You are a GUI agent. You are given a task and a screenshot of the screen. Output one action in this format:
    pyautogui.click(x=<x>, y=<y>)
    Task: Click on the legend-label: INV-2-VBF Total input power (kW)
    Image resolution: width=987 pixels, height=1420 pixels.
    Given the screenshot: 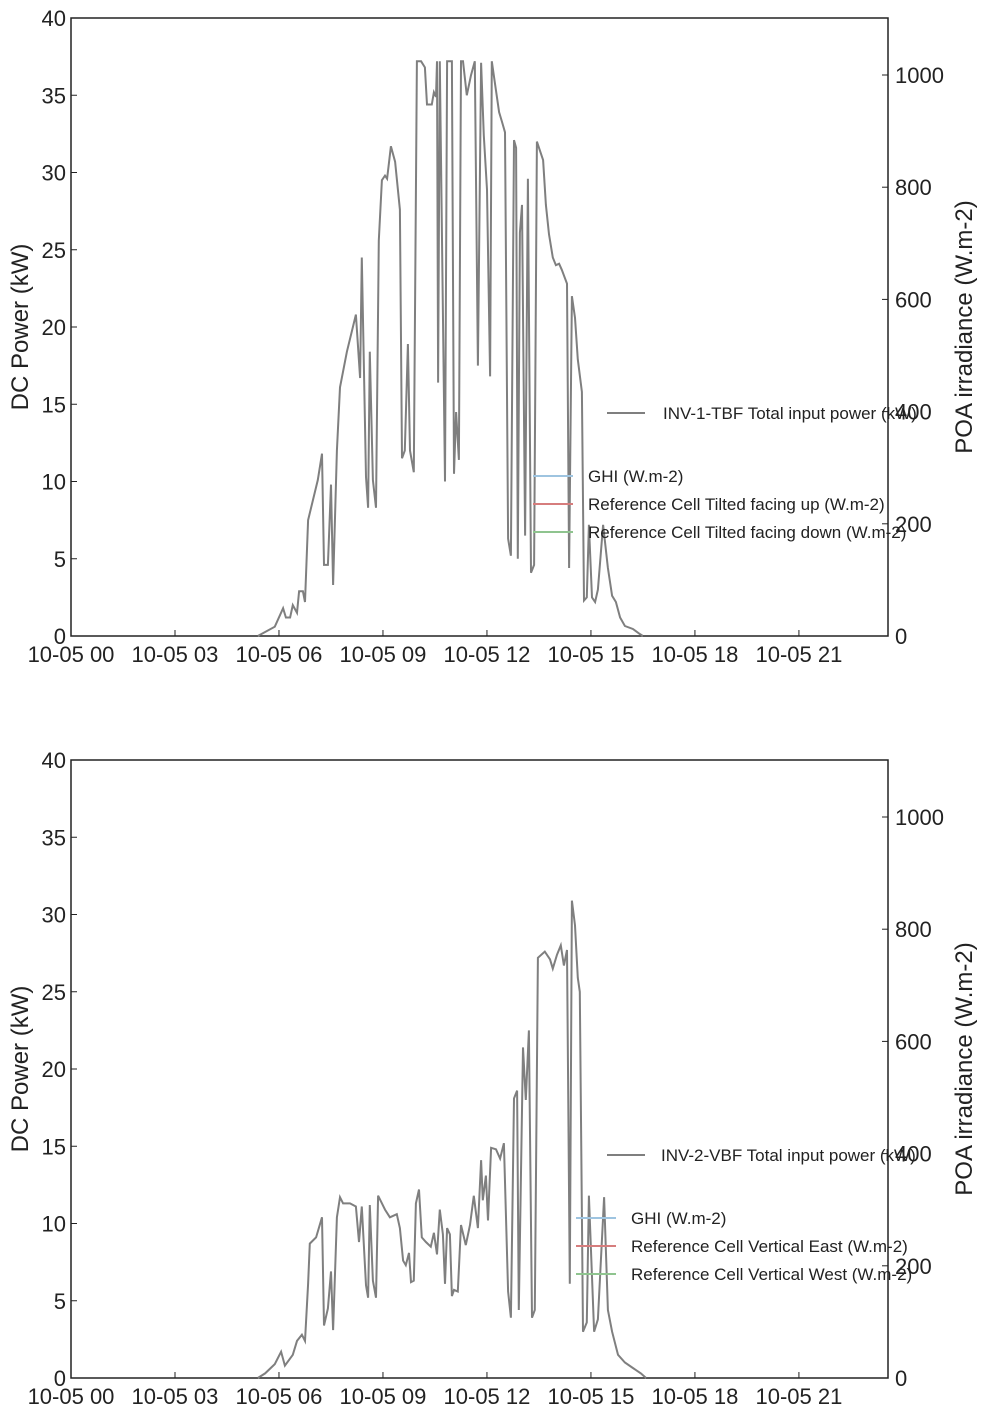 What is the action you would take?
    pyautogui.click(x=788, y=1155)
    